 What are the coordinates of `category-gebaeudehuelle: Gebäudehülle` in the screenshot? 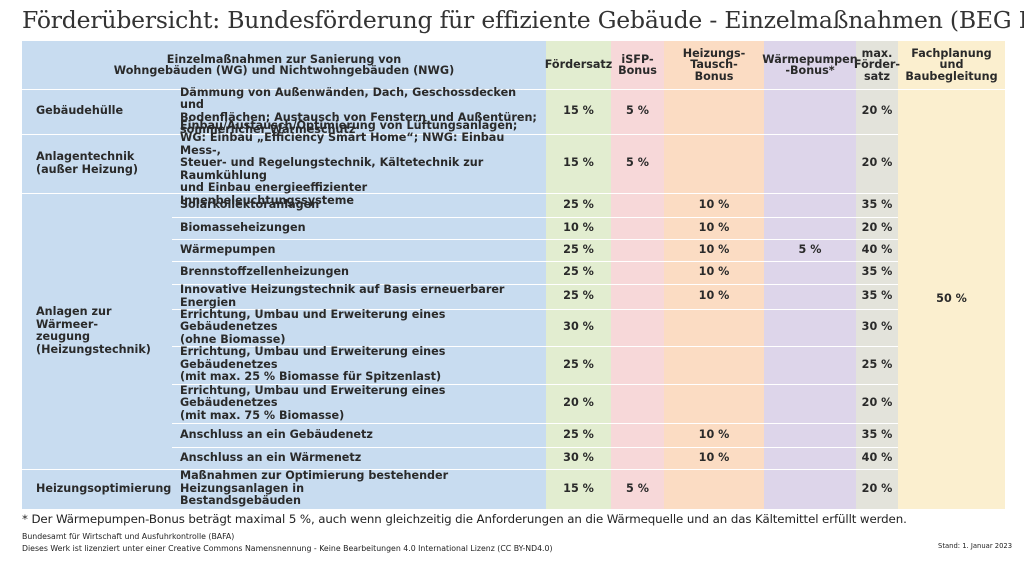 It's located at (97, 111).